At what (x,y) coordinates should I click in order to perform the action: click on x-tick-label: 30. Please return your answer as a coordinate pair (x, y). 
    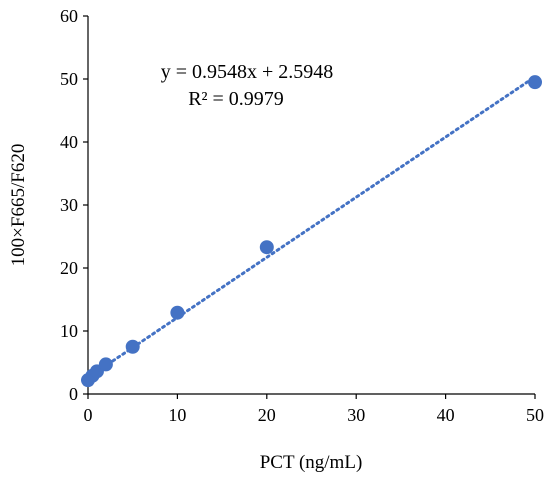
    Looking at the image, I should click on (356, 415).